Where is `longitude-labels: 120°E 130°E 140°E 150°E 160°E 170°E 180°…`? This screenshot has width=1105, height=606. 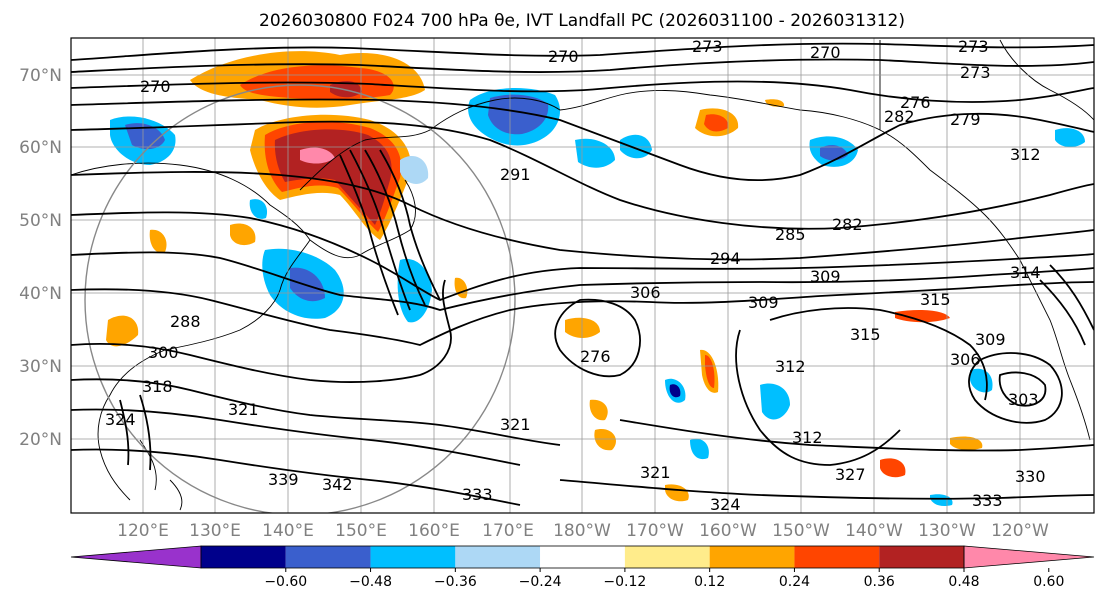 longitude-labels: 120°E 130°E 140°E 150°E 160°E 170°E 180°… is located at coordinates (583, 531).